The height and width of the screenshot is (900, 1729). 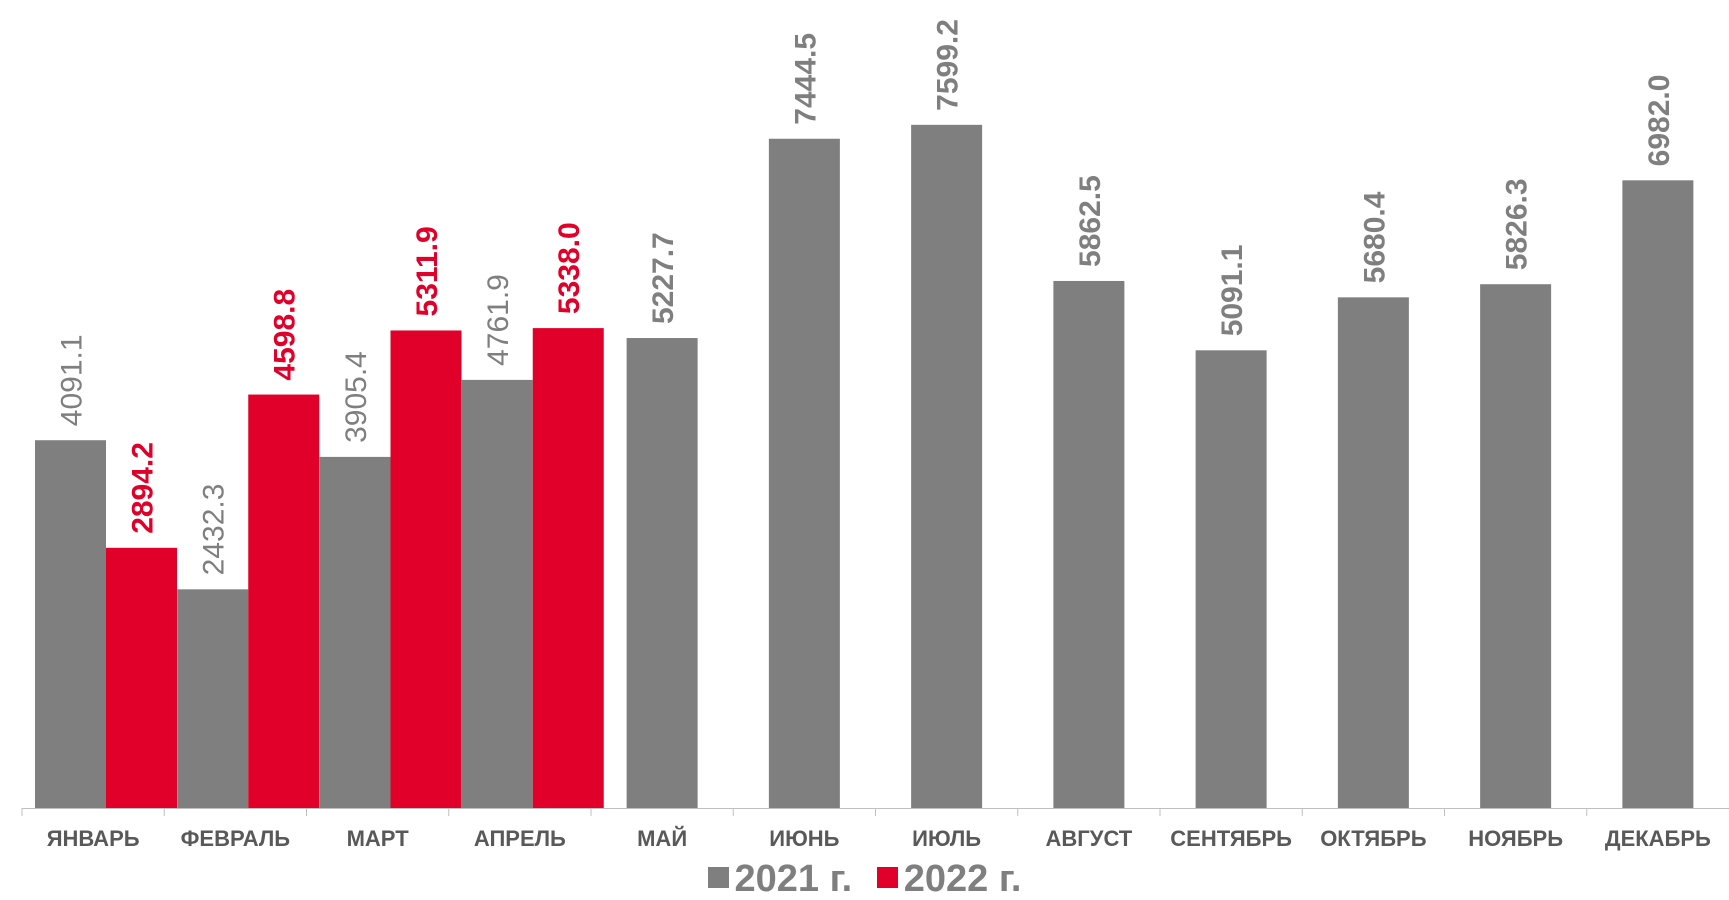 What do you see at coordinates (804, 838) in the screenshot?
I see `x-tick-label: ИЮНЬ` at bounding box center [804, 838].